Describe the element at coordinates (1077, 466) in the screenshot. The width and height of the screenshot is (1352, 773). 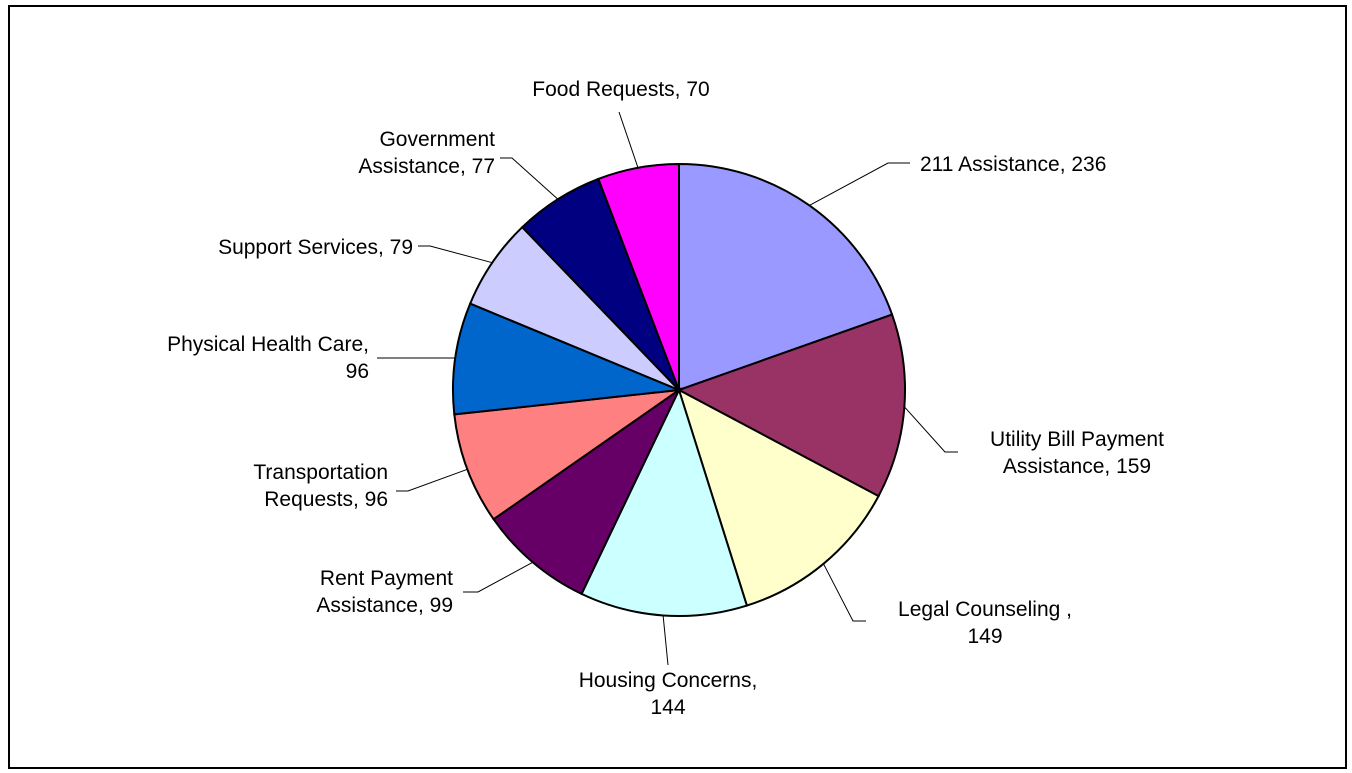
I see `slice-label-line: Assistance, 159` at that location.